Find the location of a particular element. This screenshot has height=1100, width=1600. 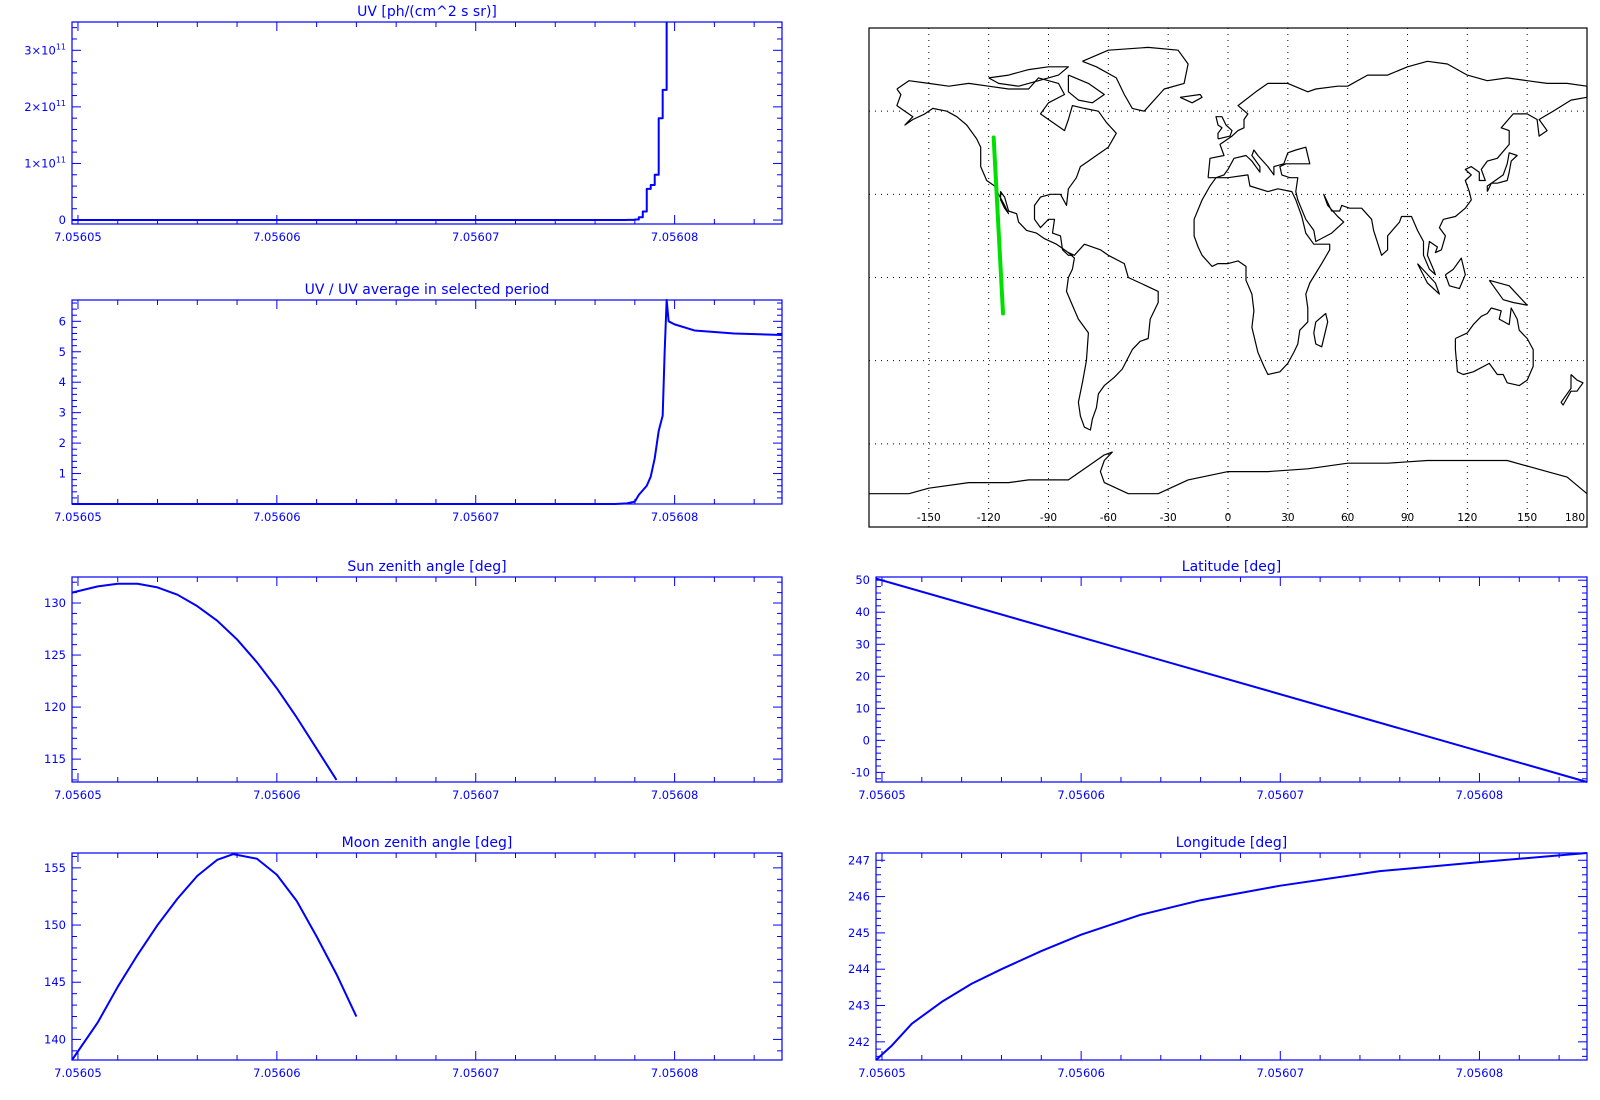

coastline-greenland is located at coordinates (1135, 79).